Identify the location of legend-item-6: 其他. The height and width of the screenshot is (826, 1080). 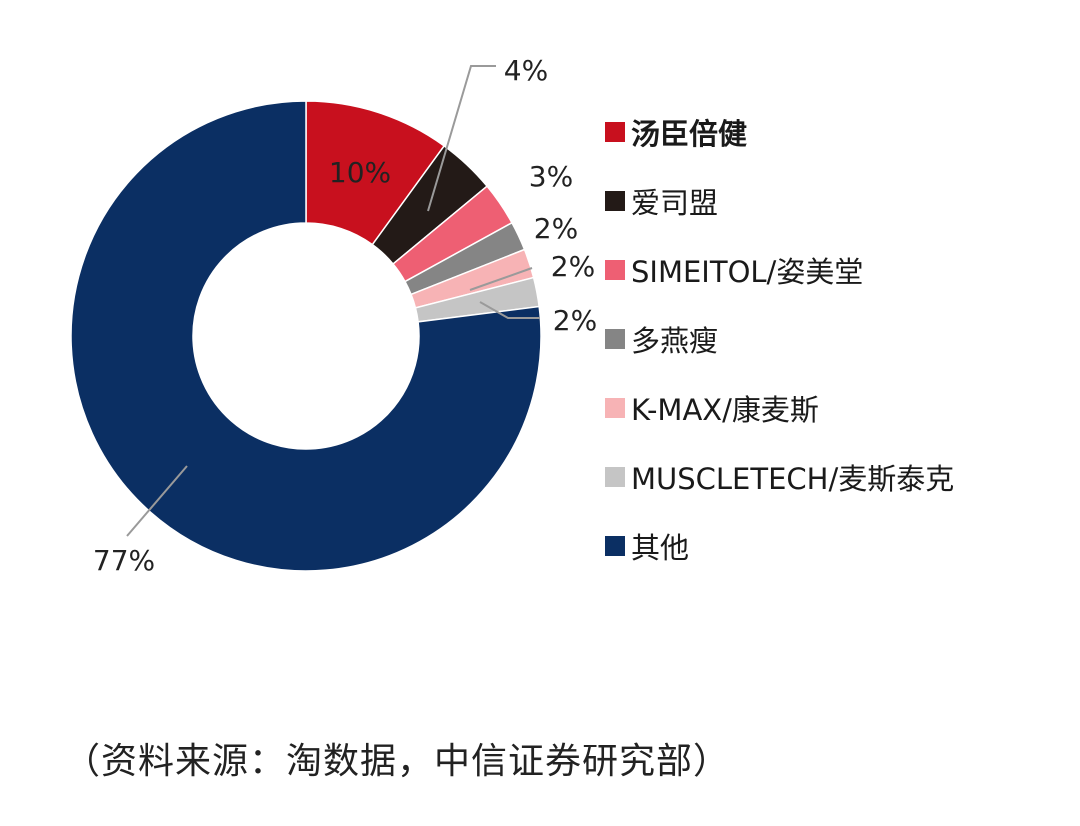
(779, 546).